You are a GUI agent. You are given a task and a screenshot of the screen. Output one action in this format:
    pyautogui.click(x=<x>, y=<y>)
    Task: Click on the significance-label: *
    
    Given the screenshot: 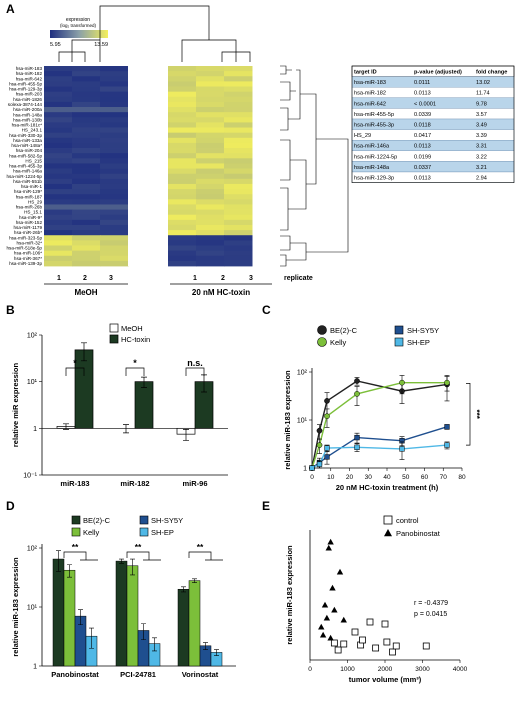 What is the action you would take?
    pyautogui.click(x=135, y=363)
    